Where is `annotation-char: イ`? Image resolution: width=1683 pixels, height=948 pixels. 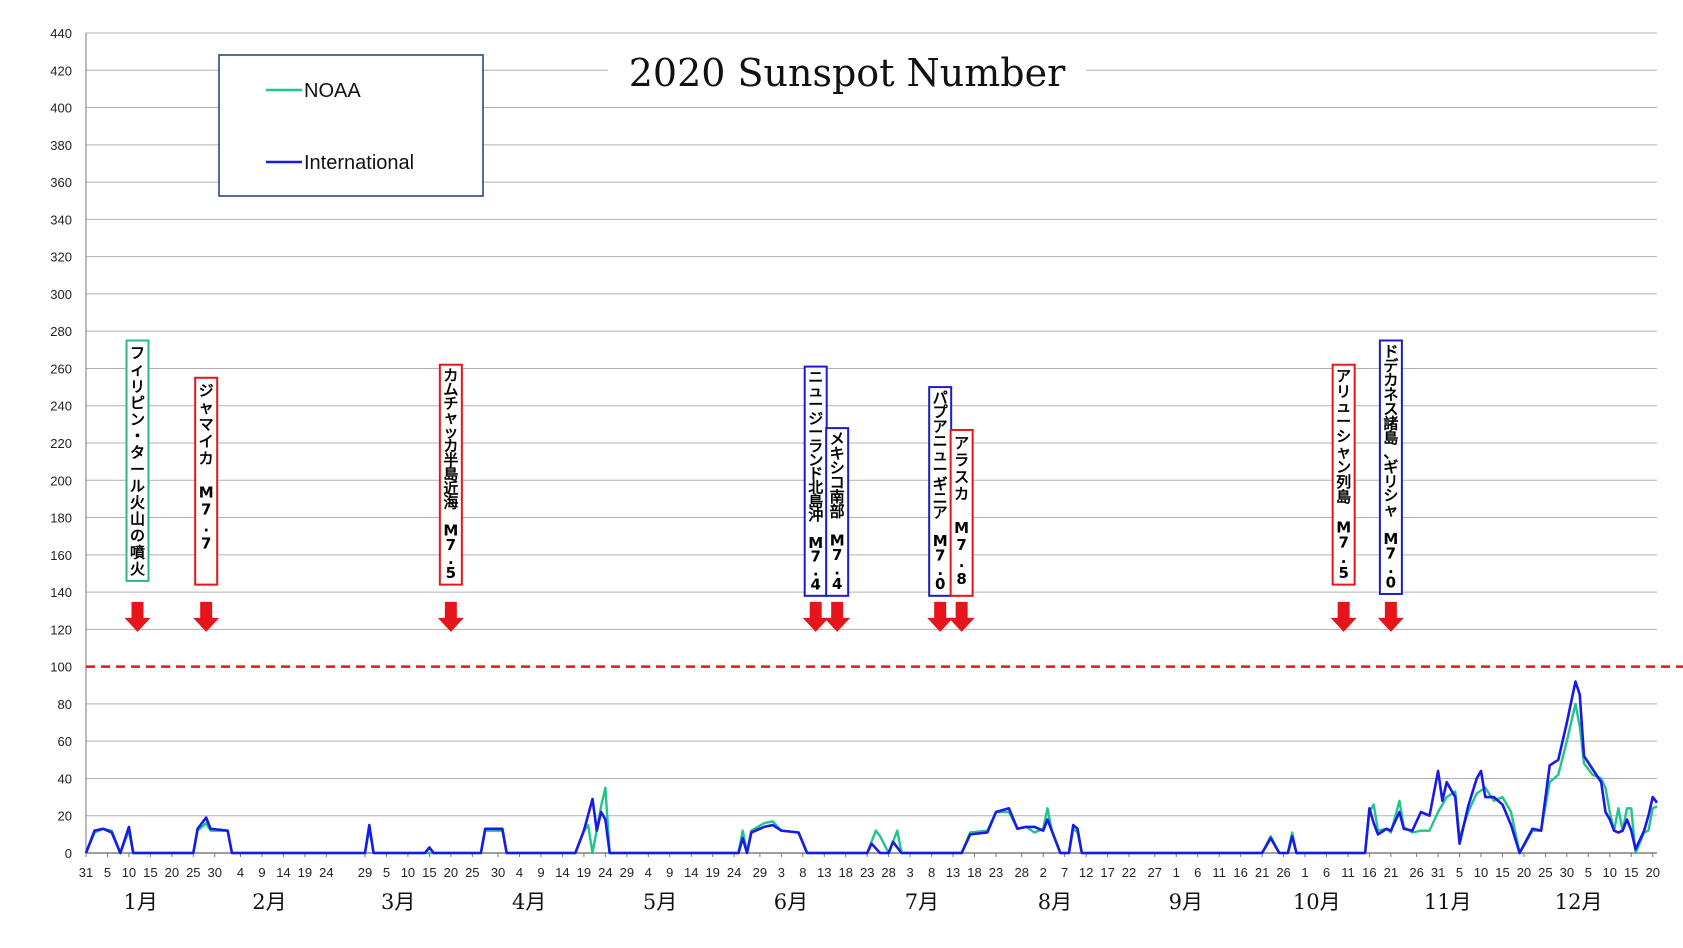
annotation-char: イ is located at coordinates (206, 442).